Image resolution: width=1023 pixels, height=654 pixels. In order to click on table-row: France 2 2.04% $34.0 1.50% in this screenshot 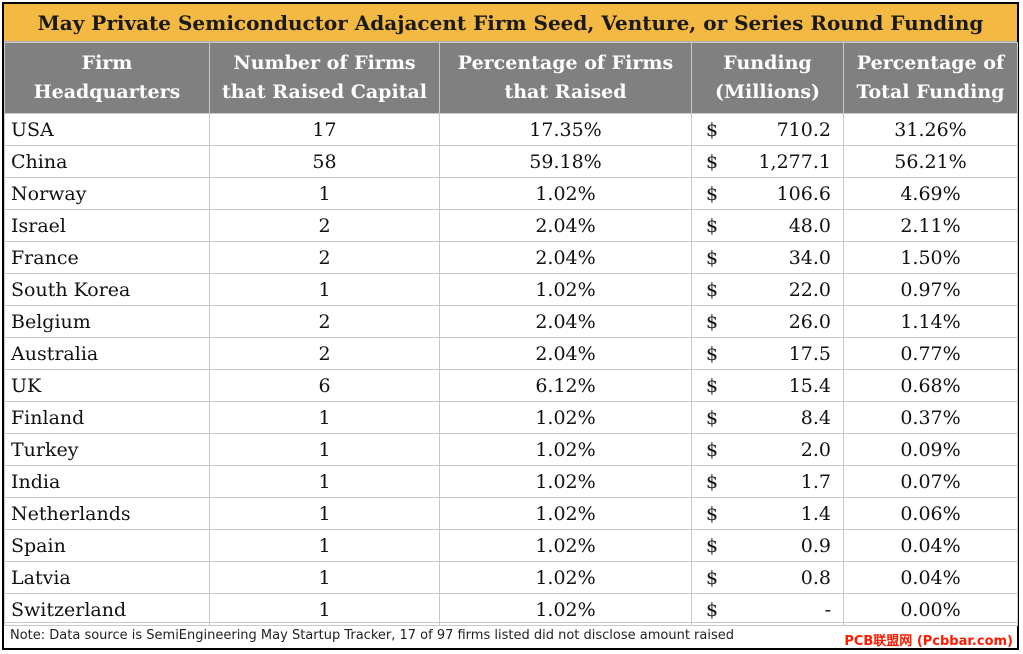, I will do `click(511, 257)`.